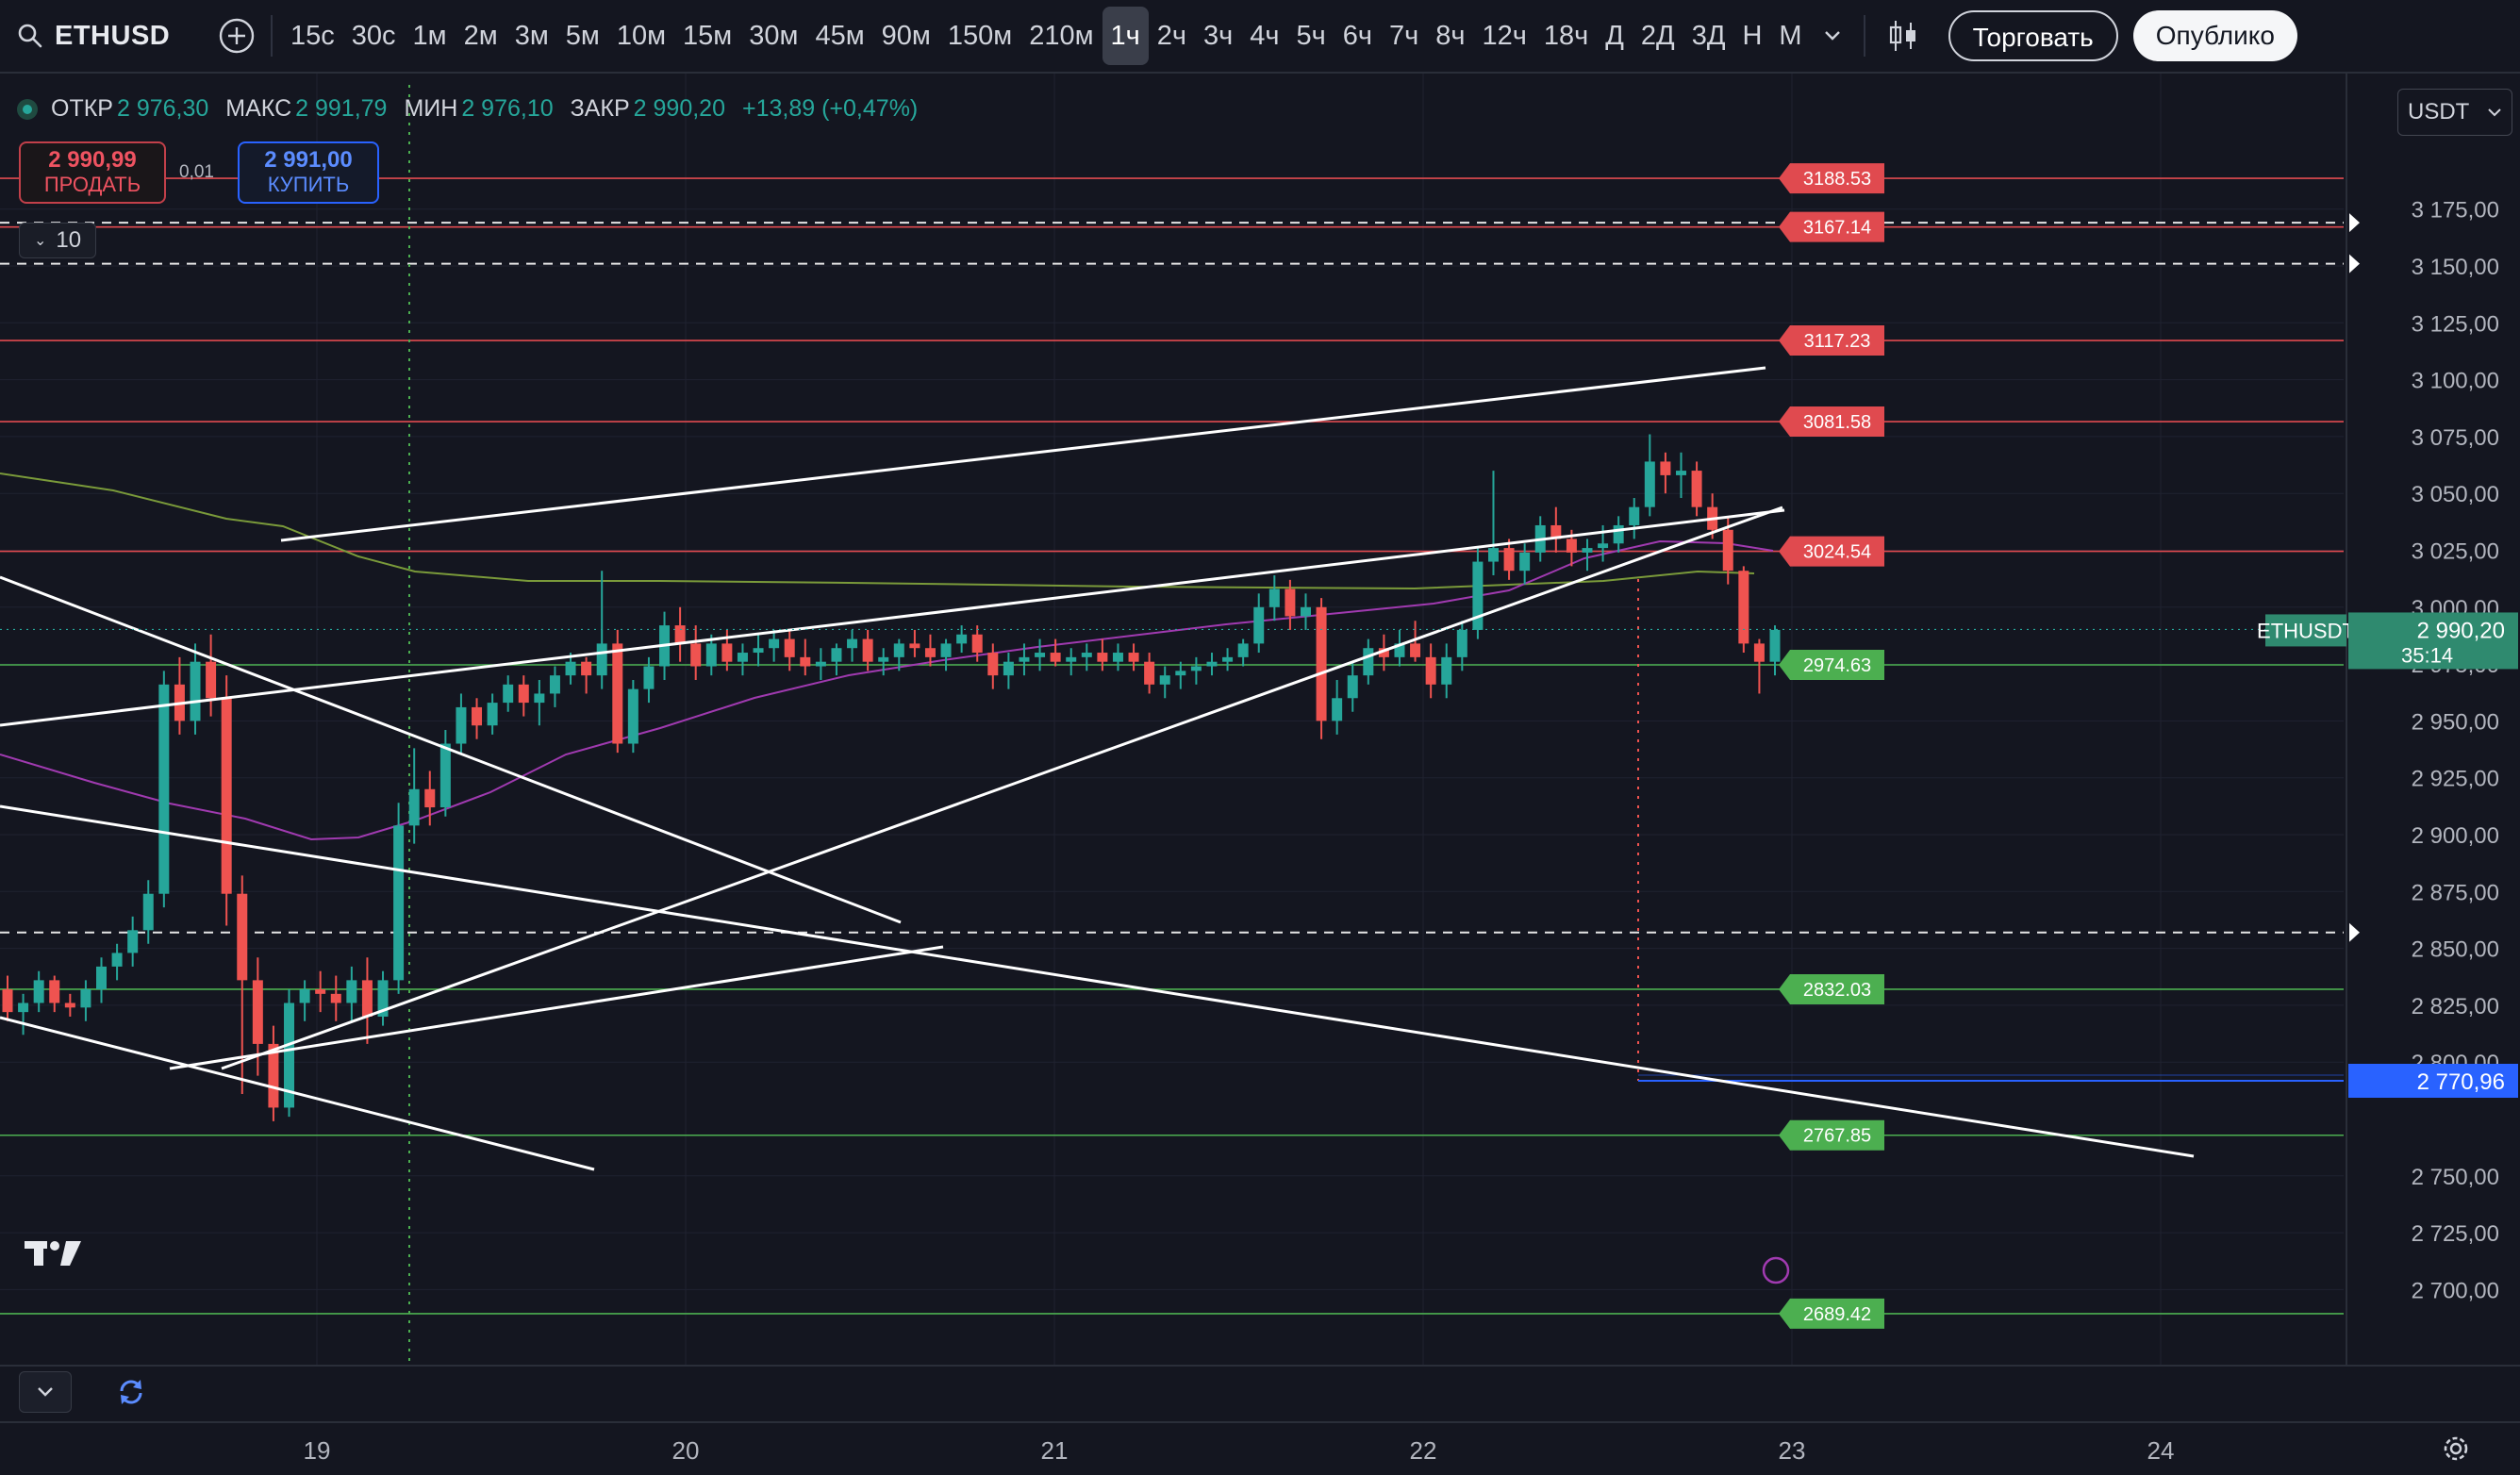 The width and height of the screenshot is (2520, 1475). Describe the element at coordinates (1505, 36) in the screenshot. I see `interval-21: 12ч` at that location.